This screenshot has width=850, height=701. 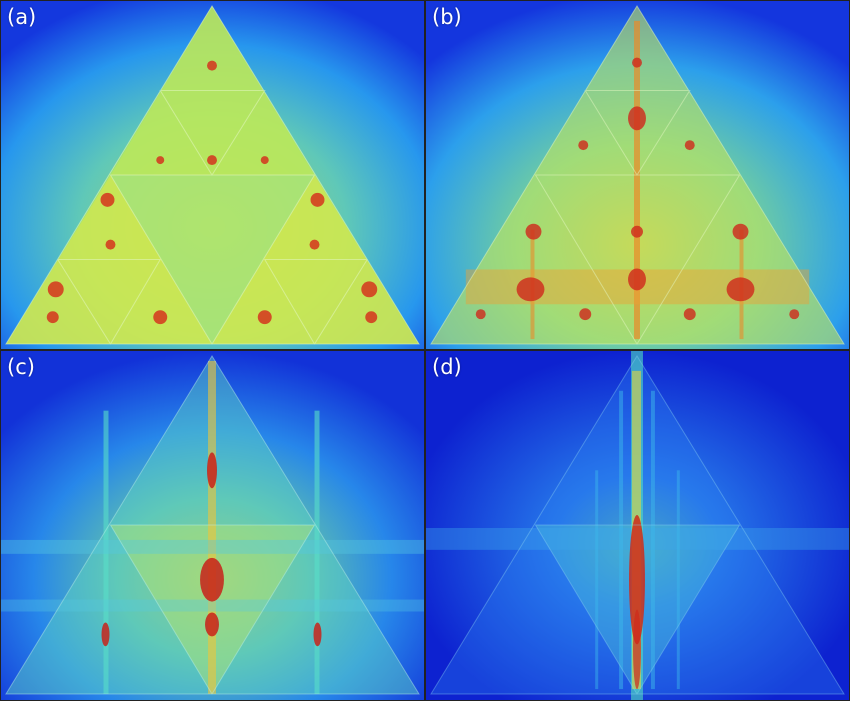 I want to click on panel-a-label: (a), so click(x=22, y=17).